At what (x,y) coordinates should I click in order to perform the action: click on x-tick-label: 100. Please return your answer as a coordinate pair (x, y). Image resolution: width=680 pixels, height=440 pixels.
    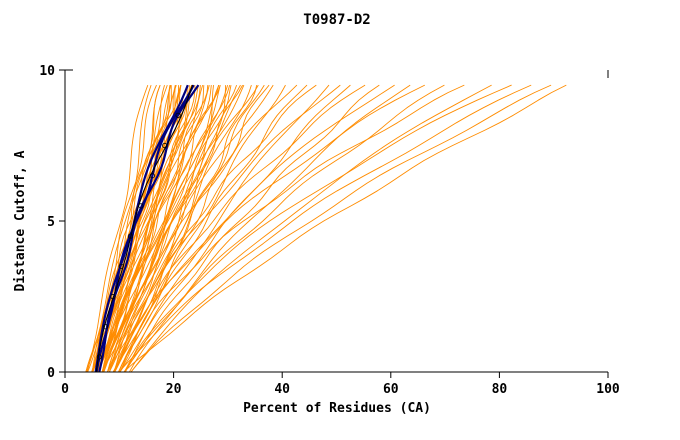
    Looking at the image, I should click on (608, 389).